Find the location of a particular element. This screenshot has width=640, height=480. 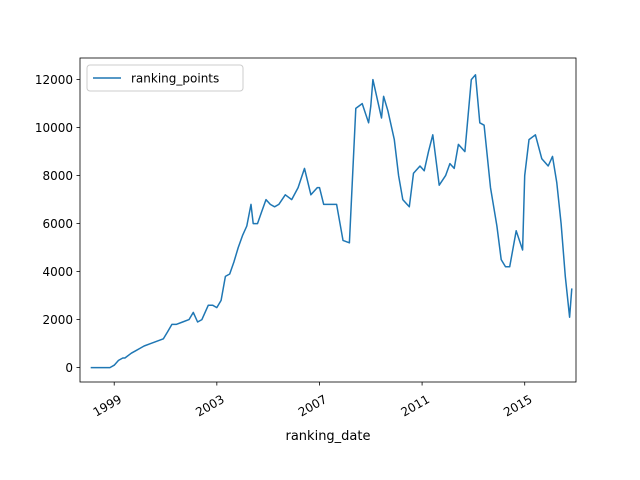

y-tick-label: 12000 is located at coordinates (54, 80).